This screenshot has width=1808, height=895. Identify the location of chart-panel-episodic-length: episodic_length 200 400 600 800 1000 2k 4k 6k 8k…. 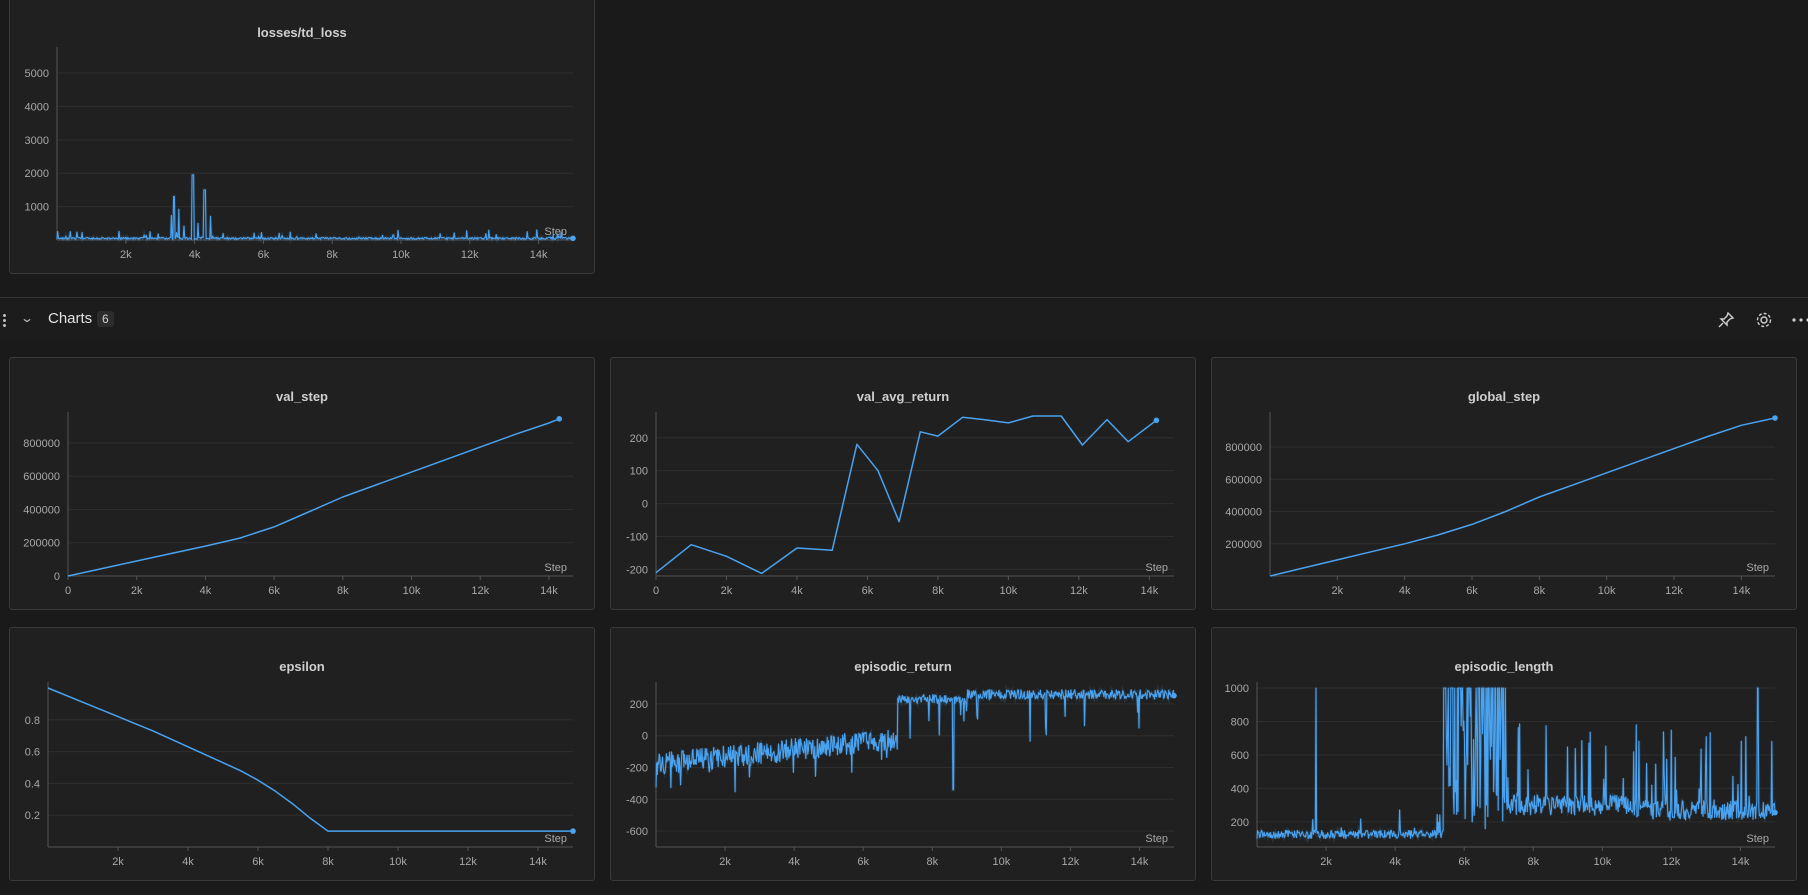
(1504, 754).